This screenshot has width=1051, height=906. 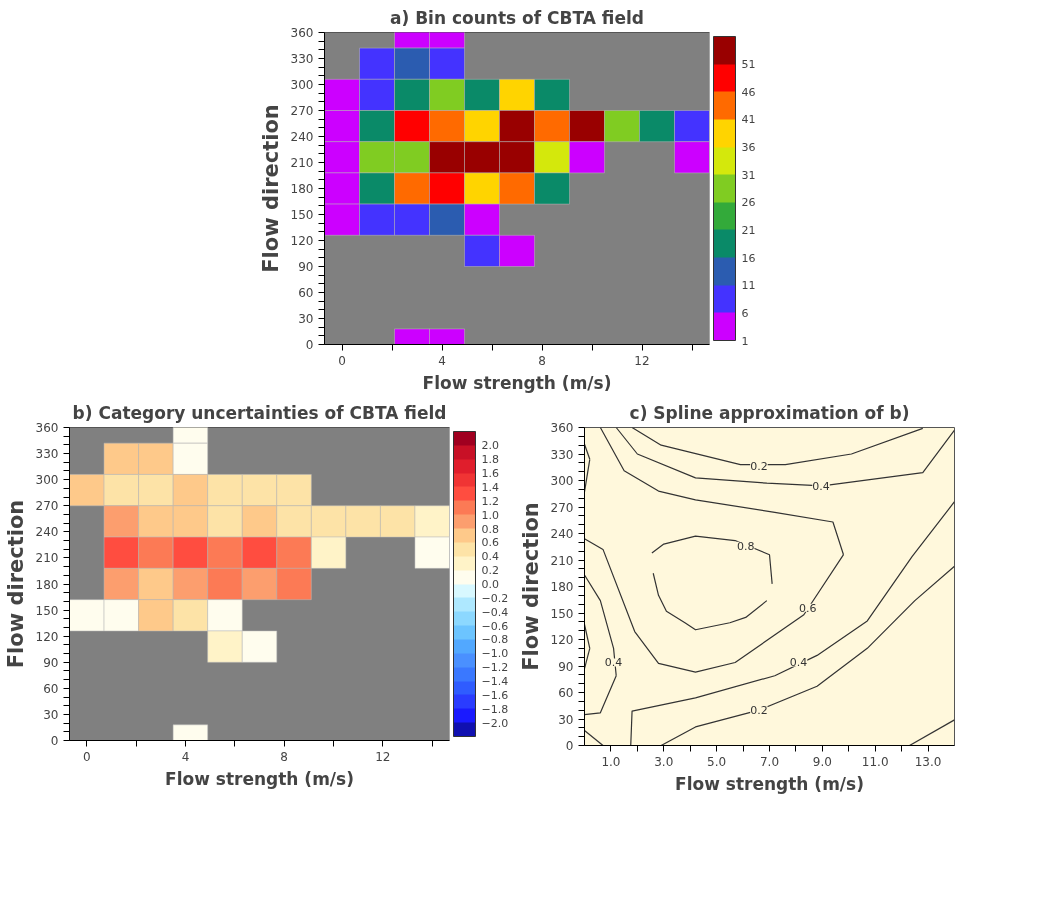 What do you see at coordinates (769, 761) in the screenshot?
I see `x-tick-label: 7.0` at bounding box center [769, 761].